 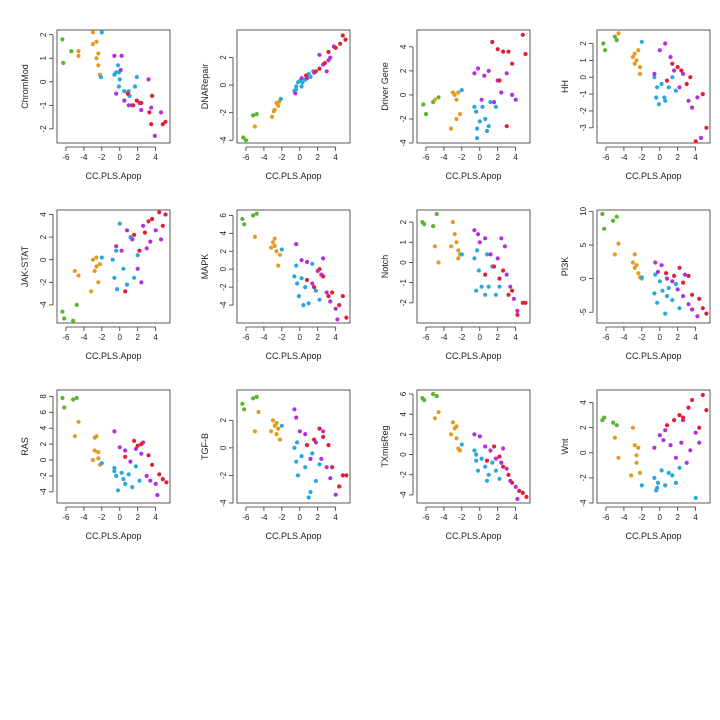 I want to click on x-axis-title: CC.PLS.Apop, so click(x=113, y=536).